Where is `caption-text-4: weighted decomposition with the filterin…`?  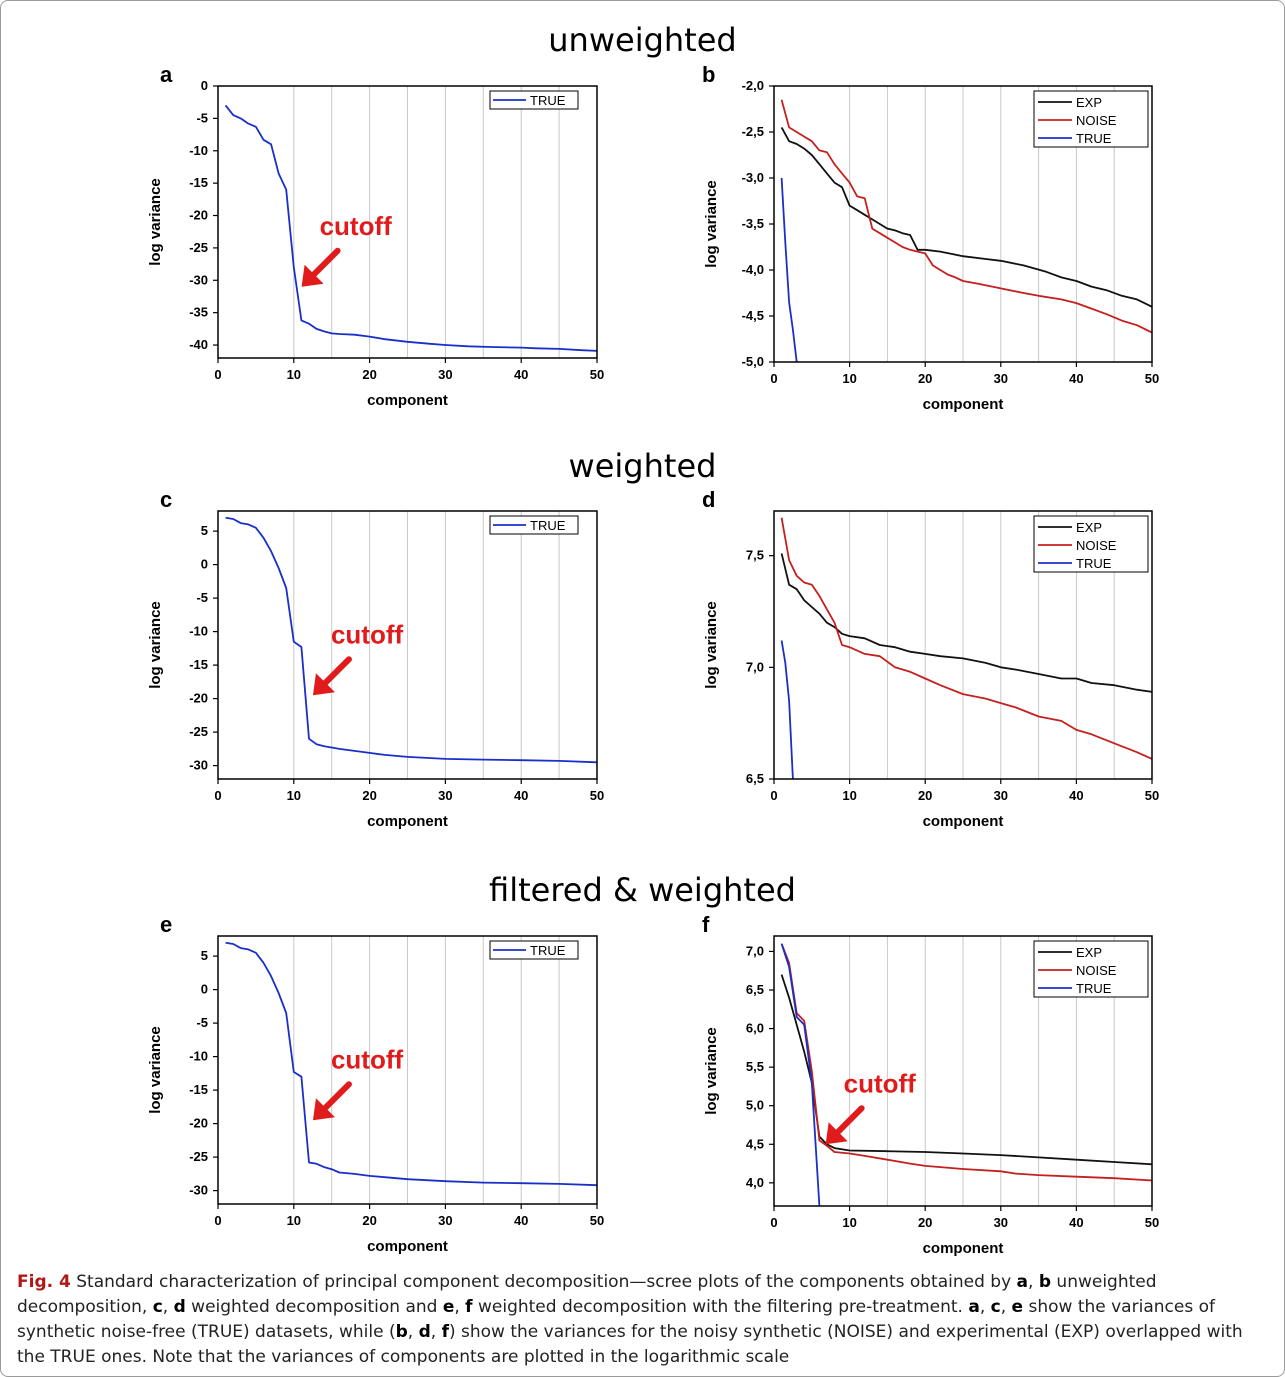 caption-text-4: weighted decomposition with the filterin… is located at coordinates (720, 1307).